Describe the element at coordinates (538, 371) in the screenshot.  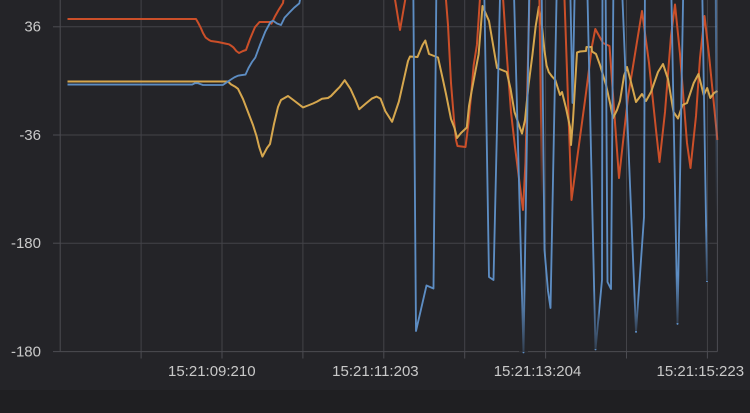
I see `svg-text: 15:21:13:204` at that location.